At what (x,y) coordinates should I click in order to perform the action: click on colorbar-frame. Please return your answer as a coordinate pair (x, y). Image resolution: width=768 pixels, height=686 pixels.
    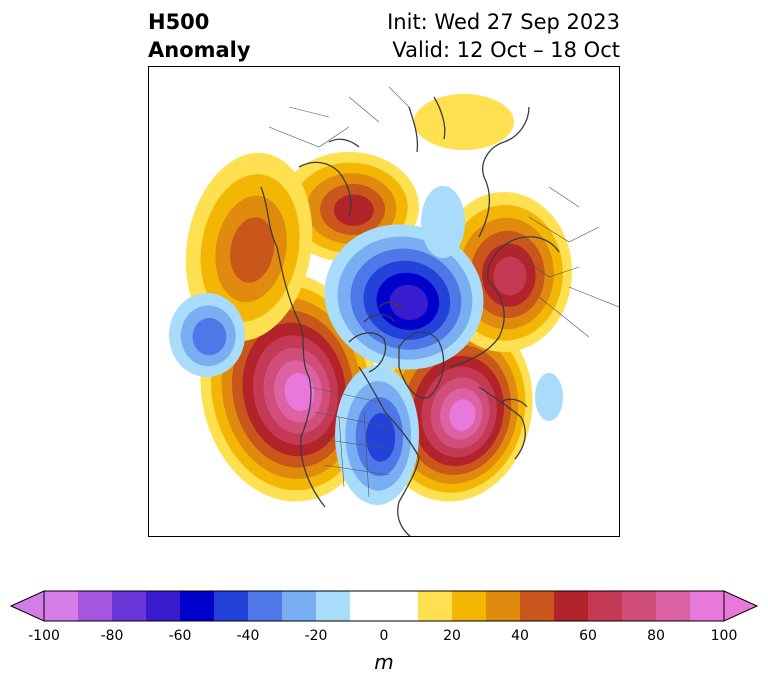
    Looking at the image, I should click on (384, 606).